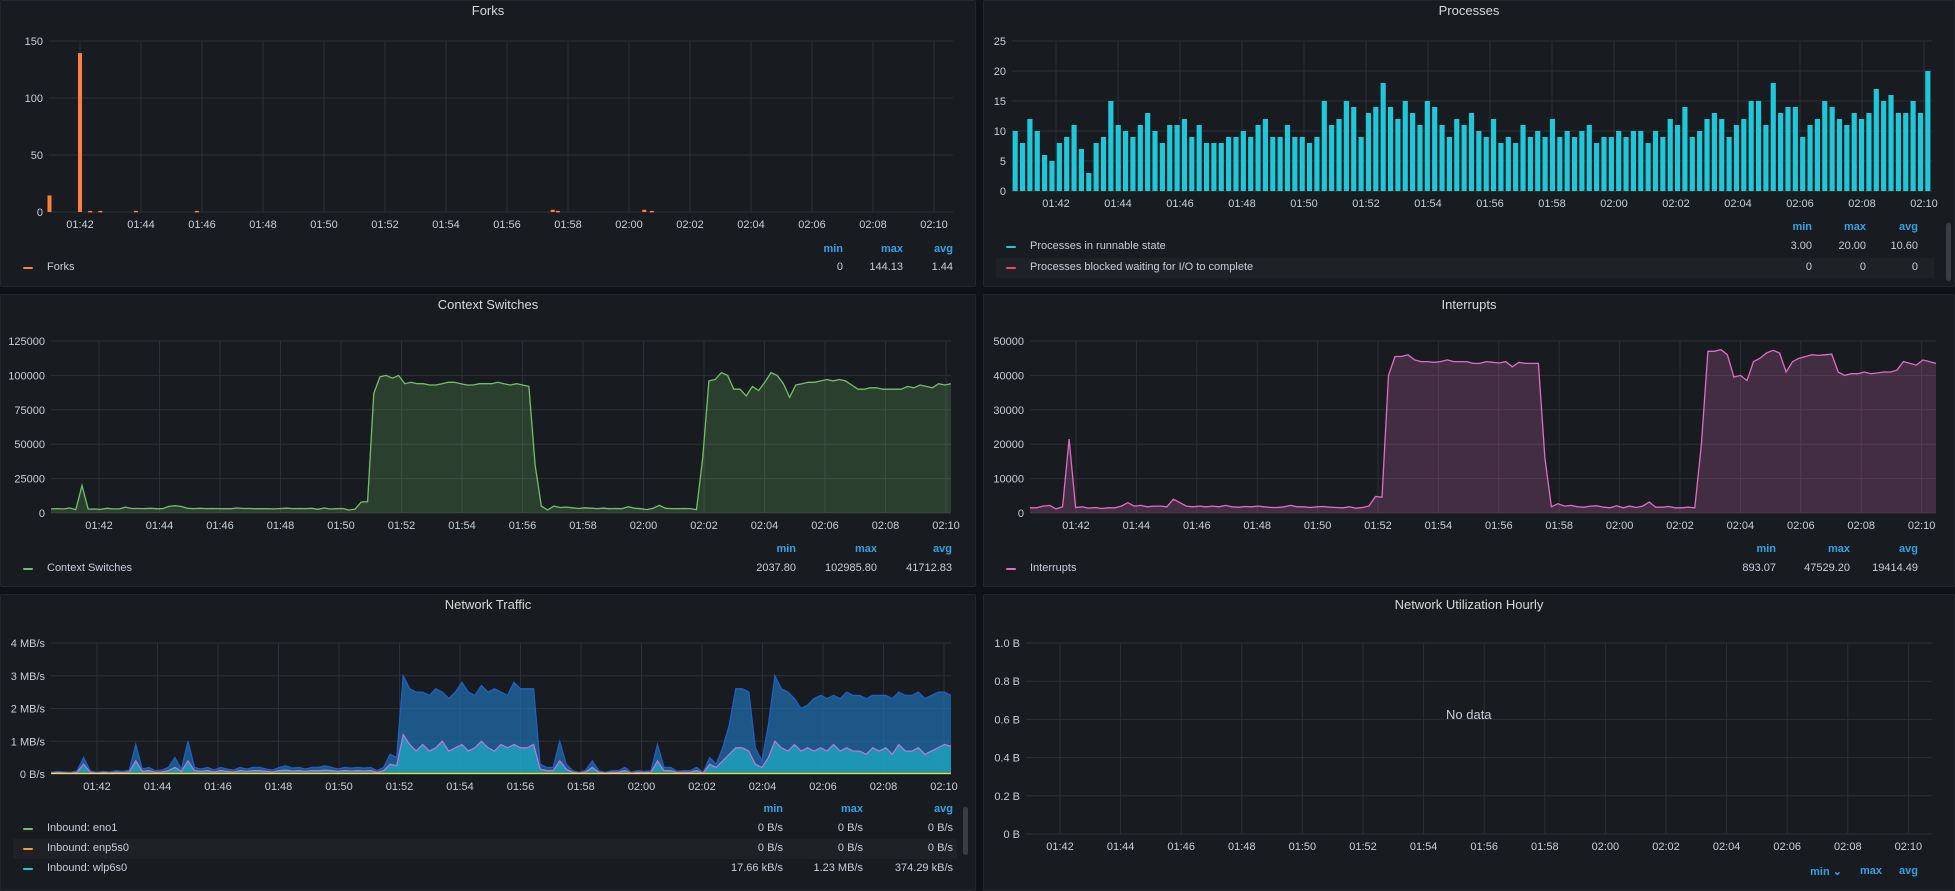 The height and width of the screenshot is (891, 1955). I want to click on x-tick-label: 02:00, so click(1620, 526).